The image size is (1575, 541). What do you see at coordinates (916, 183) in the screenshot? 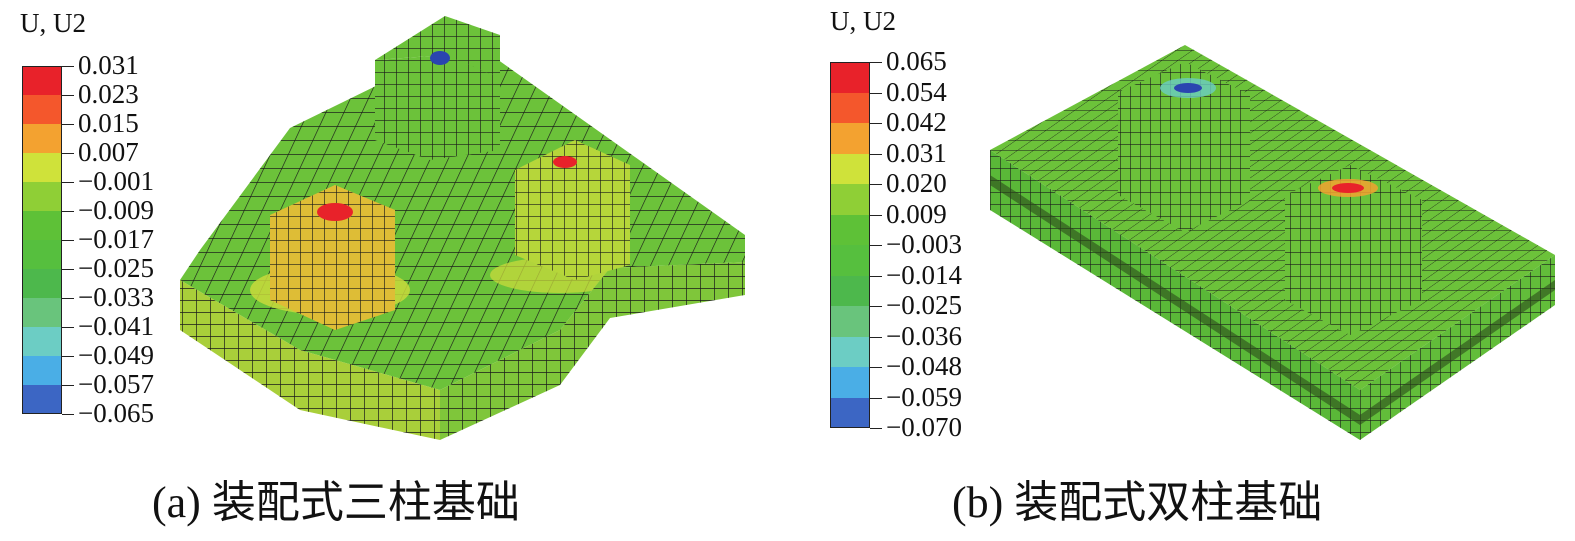
I see `legend-value: 0.020` at bounding box center [916, 183].